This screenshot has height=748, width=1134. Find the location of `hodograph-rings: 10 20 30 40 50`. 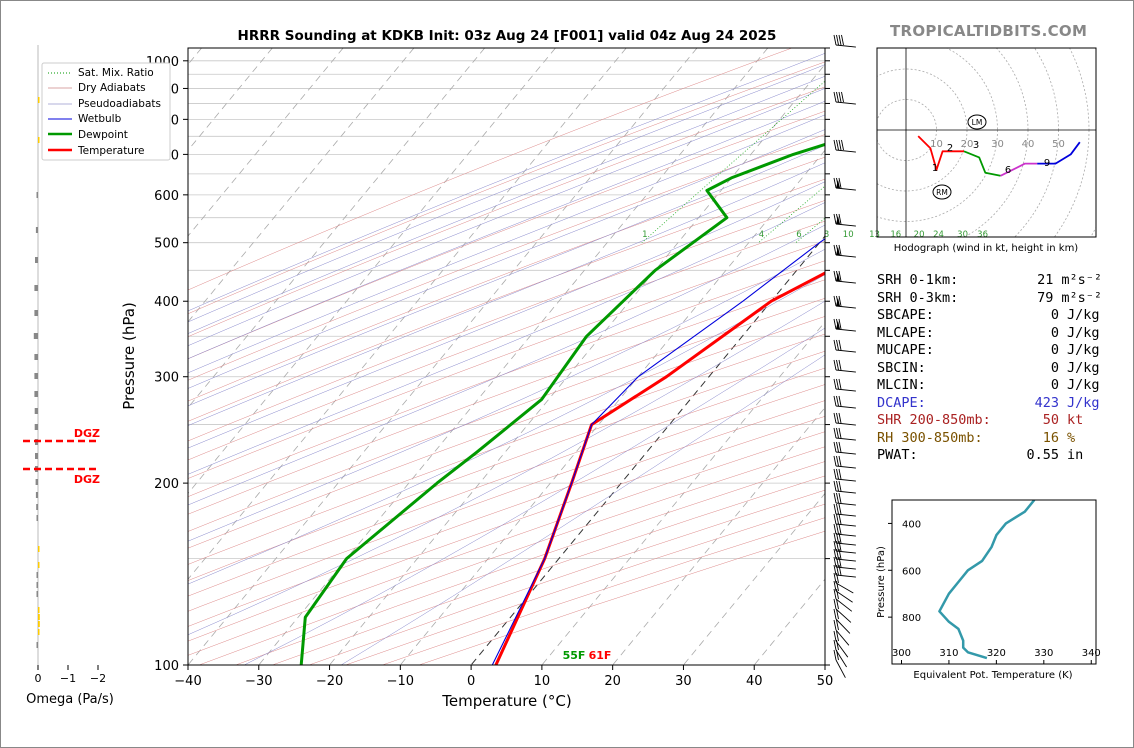

hodograph-rings: 10 20 30 40 50 is located at coordinates (986, 142).